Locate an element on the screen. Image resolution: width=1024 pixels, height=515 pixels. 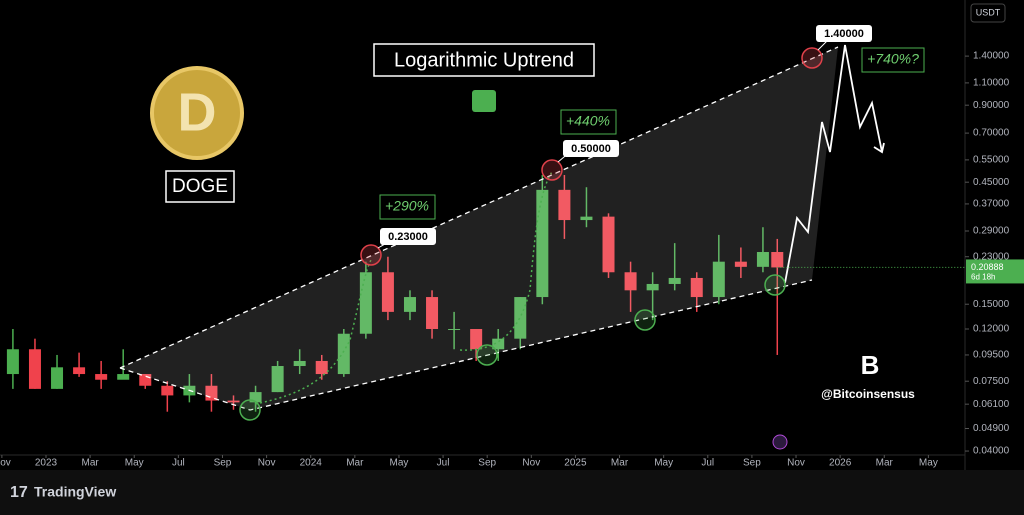
footer-bg is located at coordinates (512, 492).